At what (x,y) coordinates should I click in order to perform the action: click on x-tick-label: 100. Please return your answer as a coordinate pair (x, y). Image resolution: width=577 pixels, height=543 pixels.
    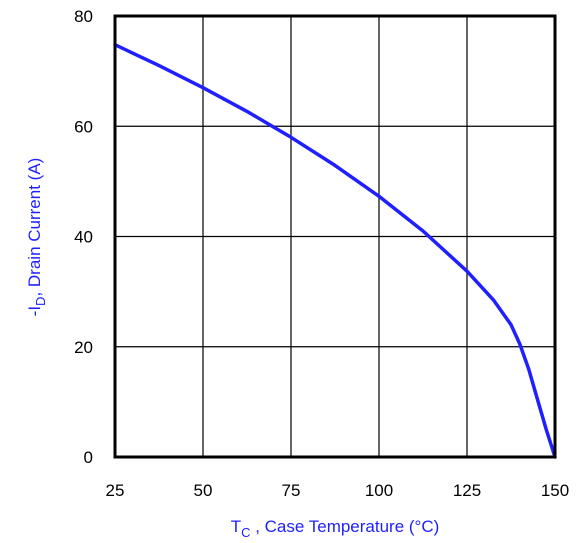
    Looking at the image, I should click on (379, 490).